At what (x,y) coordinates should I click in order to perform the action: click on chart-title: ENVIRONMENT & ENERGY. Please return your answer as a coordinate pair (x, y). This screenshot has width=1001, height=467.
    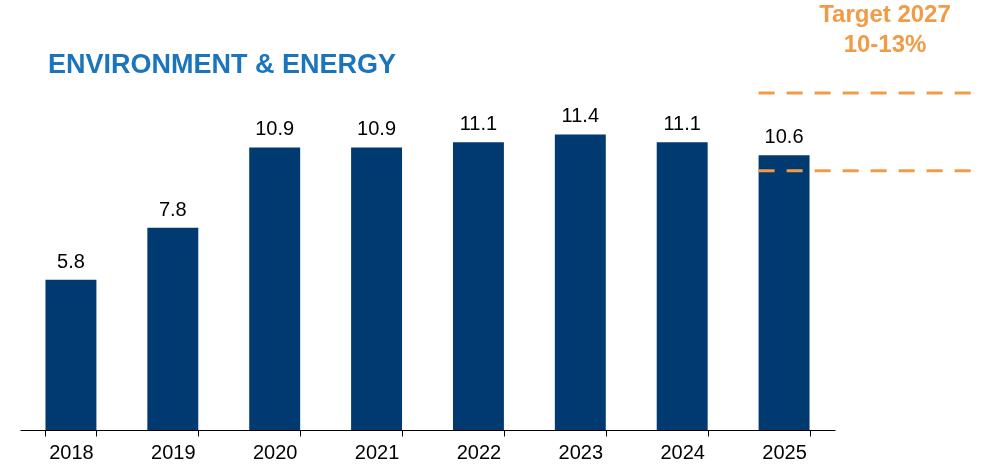
    Looking at the image, I should click on (222, 64).